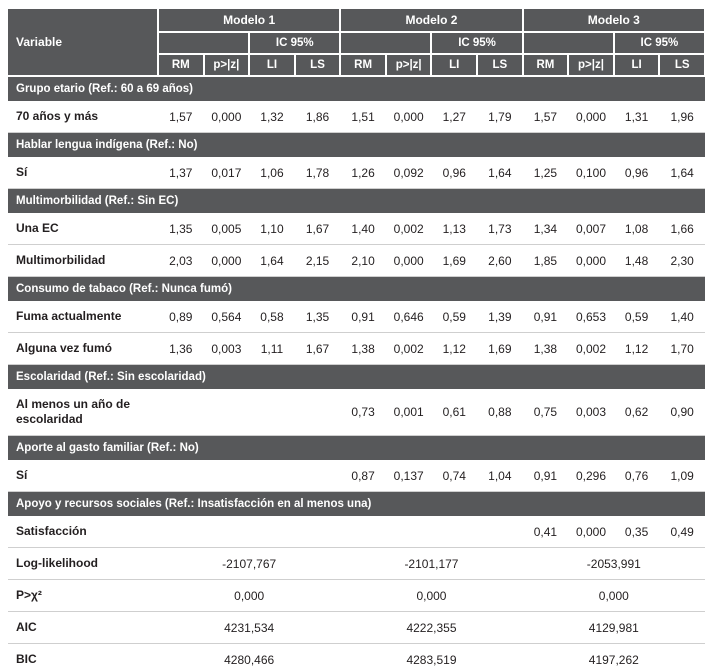  What do you see at coordinates (545, 412) in the screenshot?
I see `cell-m3-rm: 0,75` at bounding box center [545, 412].